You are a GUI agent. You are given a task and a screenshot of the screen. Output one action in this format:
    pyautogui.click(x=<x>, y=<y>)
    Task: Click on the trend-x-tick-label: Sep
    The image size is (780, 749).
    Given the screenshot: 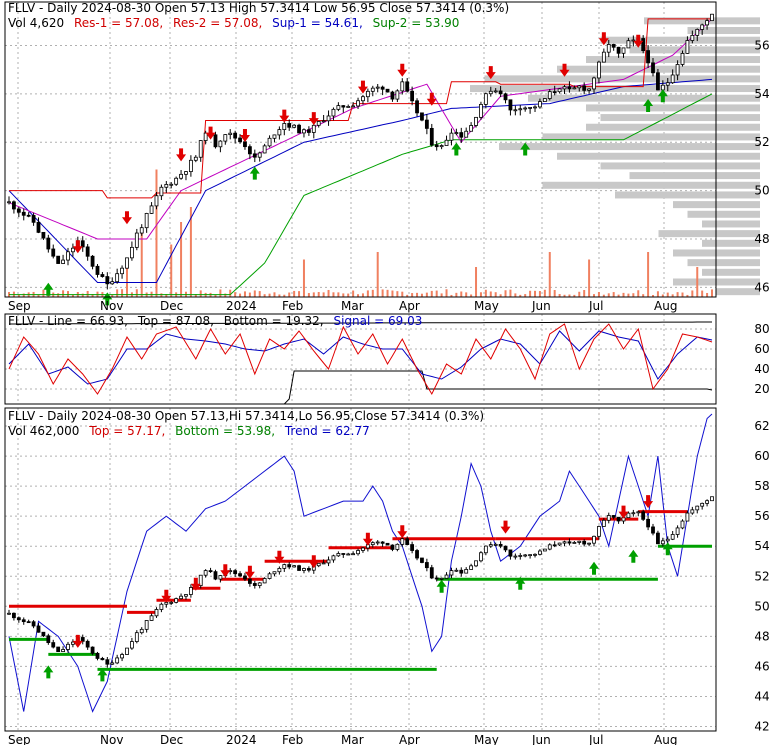 What is the action you would take?
    pyautogui.click(x=19, y=739)
    